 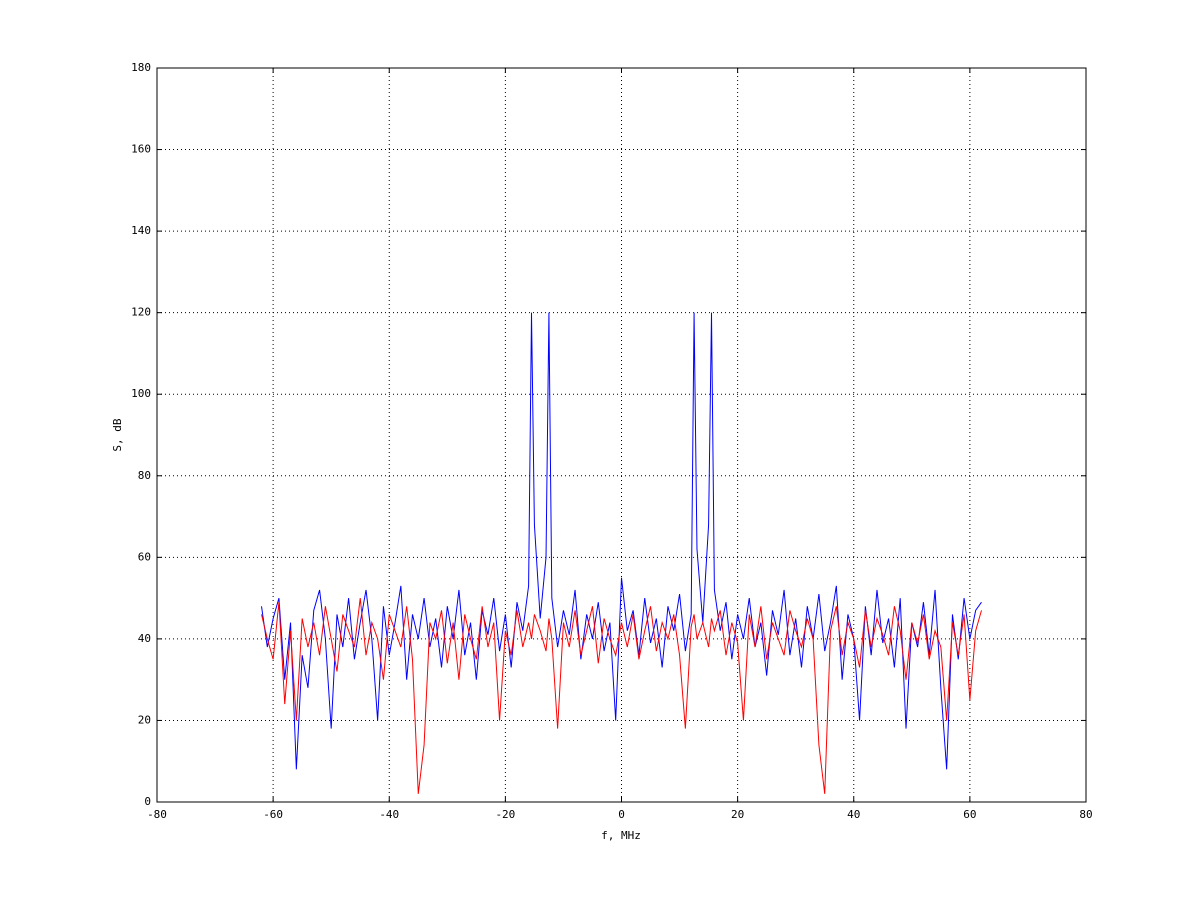 What do you see at coordinates (141, 393) in the screenshot?
I see `y-tick-label: 100` at bounding box center [141, 393].